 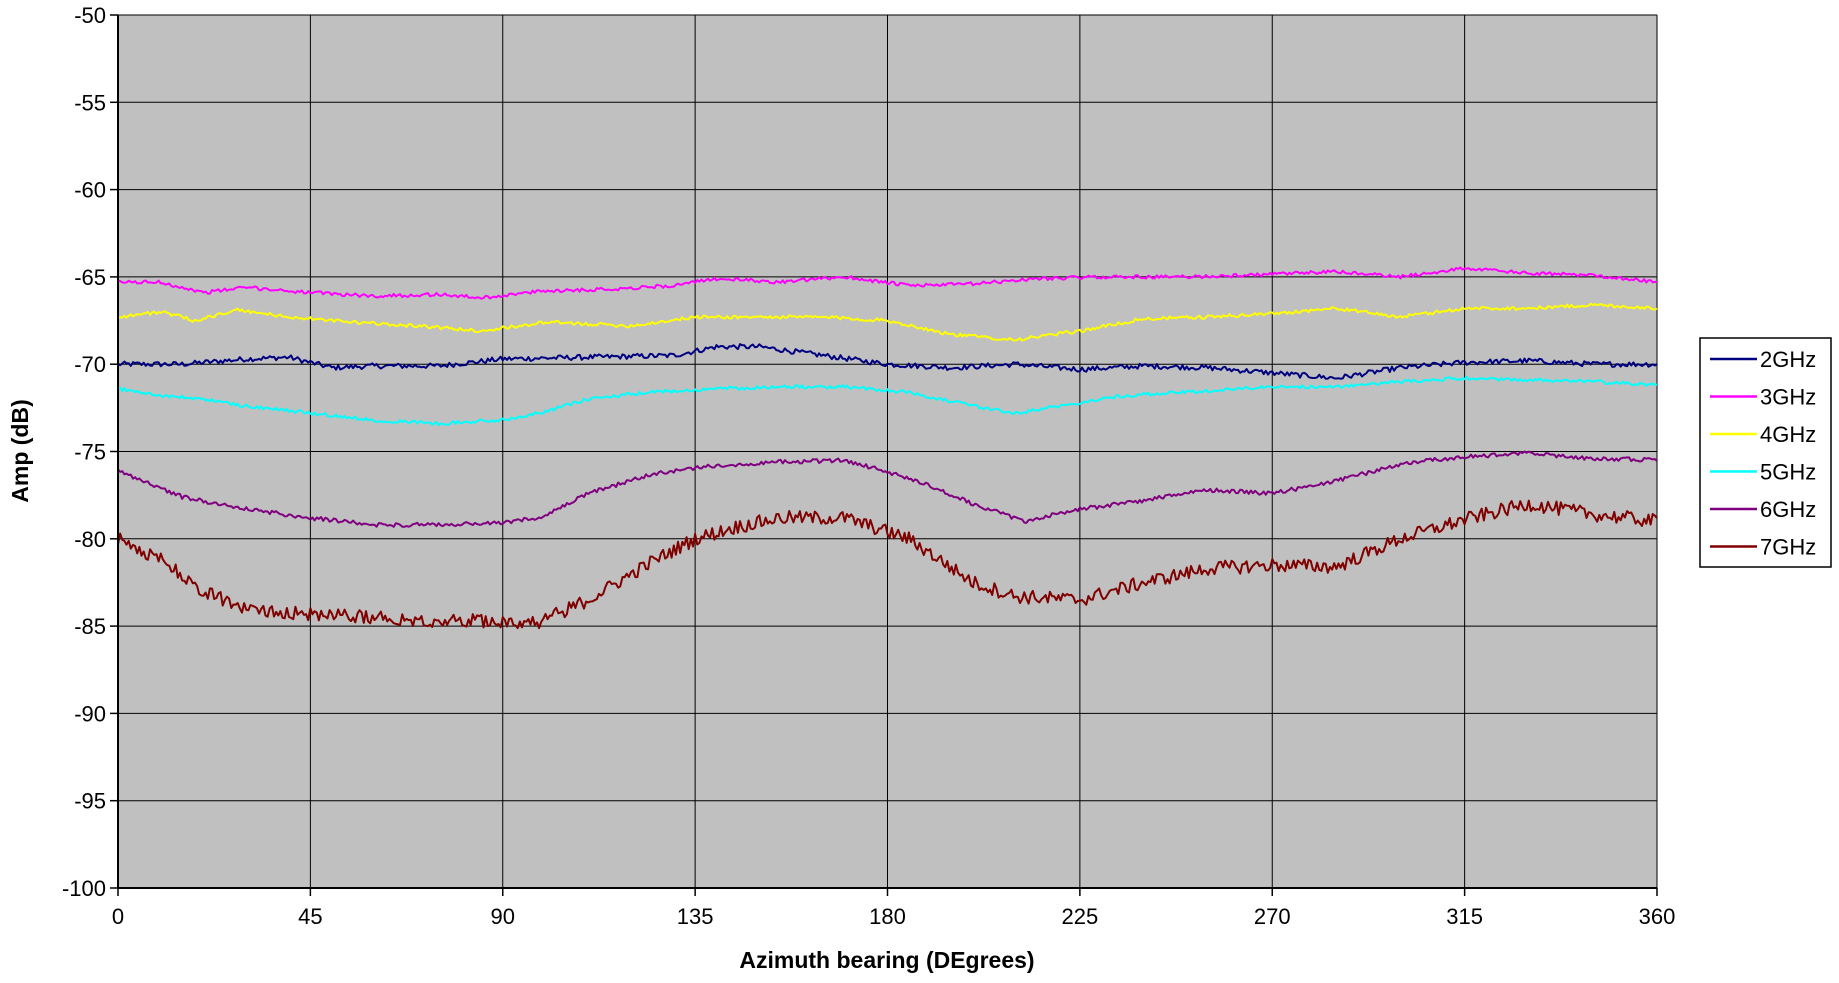 What do you see at coordinates (1788, 547) in the screenshot?
I see `legend-label: 7GHz` at bounding box center [1788, 547].